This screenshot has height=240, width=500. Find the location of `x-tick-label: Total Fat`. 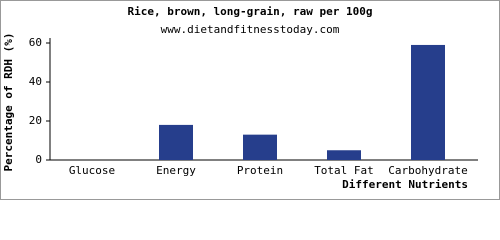

x-tick-label: Total Fat is located at coordinates (344, 170).